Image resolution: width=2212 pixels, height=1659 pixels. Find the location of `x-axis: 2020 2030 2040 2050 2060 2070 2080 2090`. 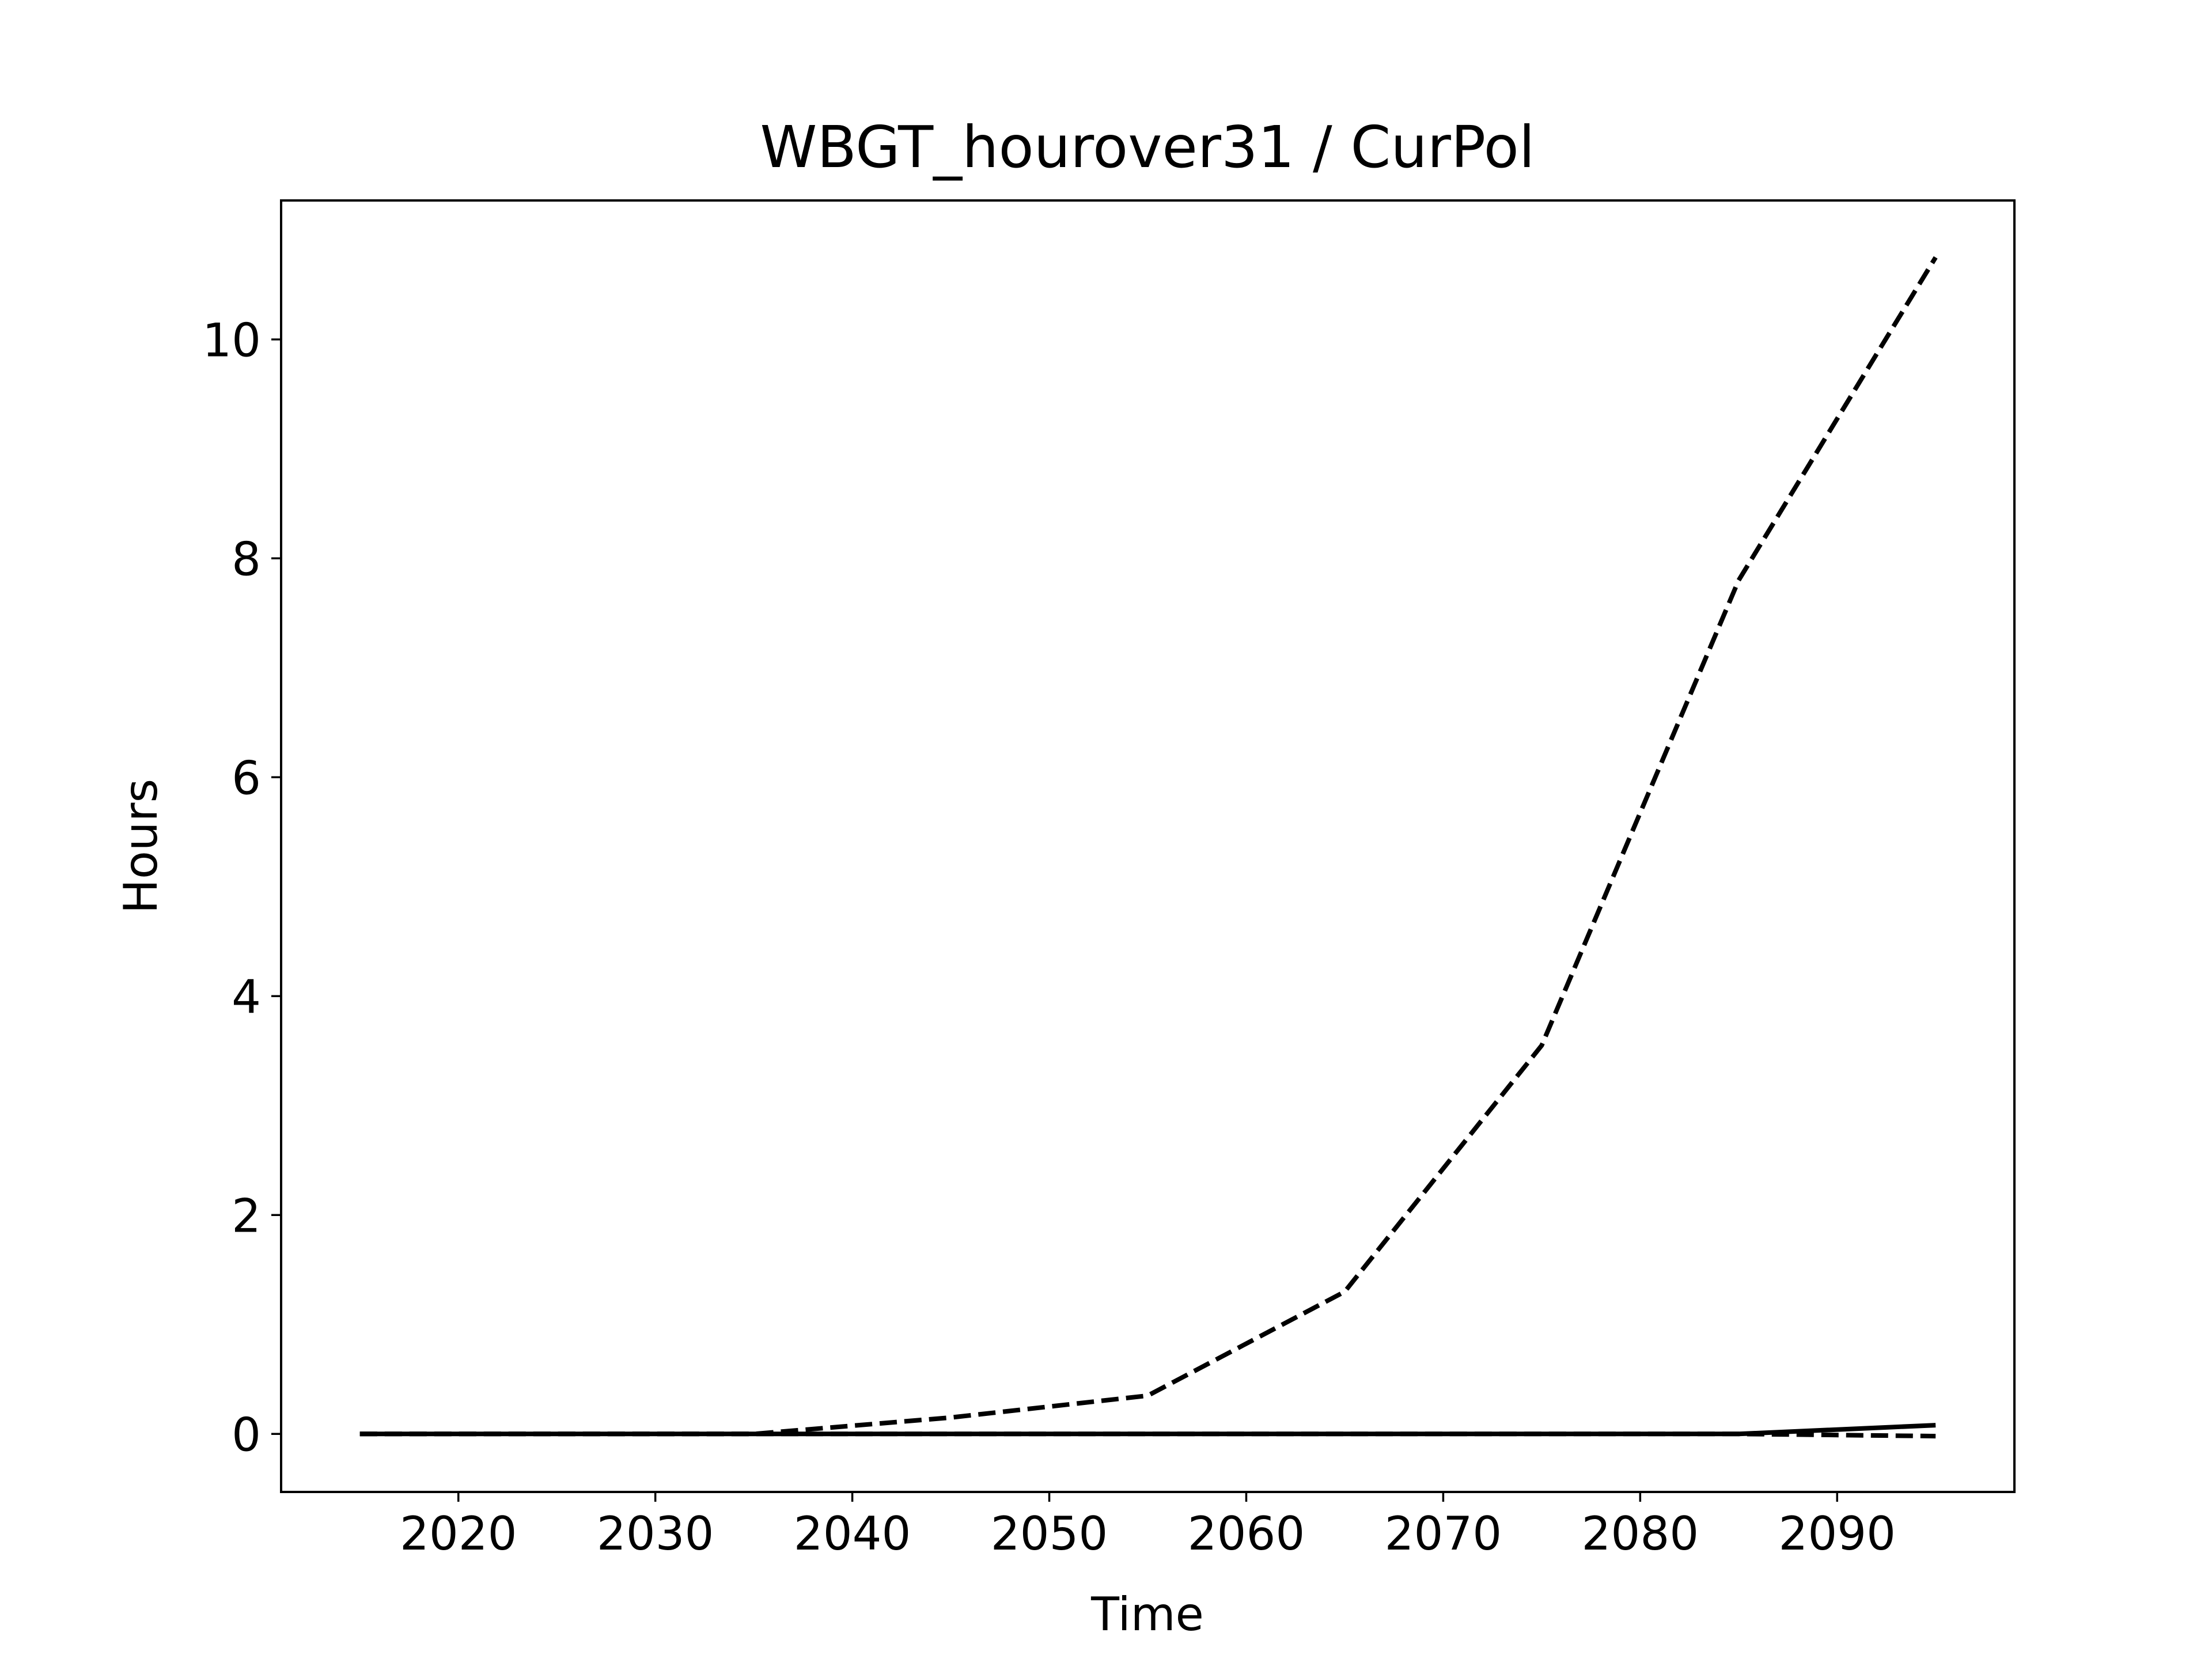

x-axis: 2020 2030 2040 2050 2060 2070 2080 2090 is located at coordinates (1148, 1526).